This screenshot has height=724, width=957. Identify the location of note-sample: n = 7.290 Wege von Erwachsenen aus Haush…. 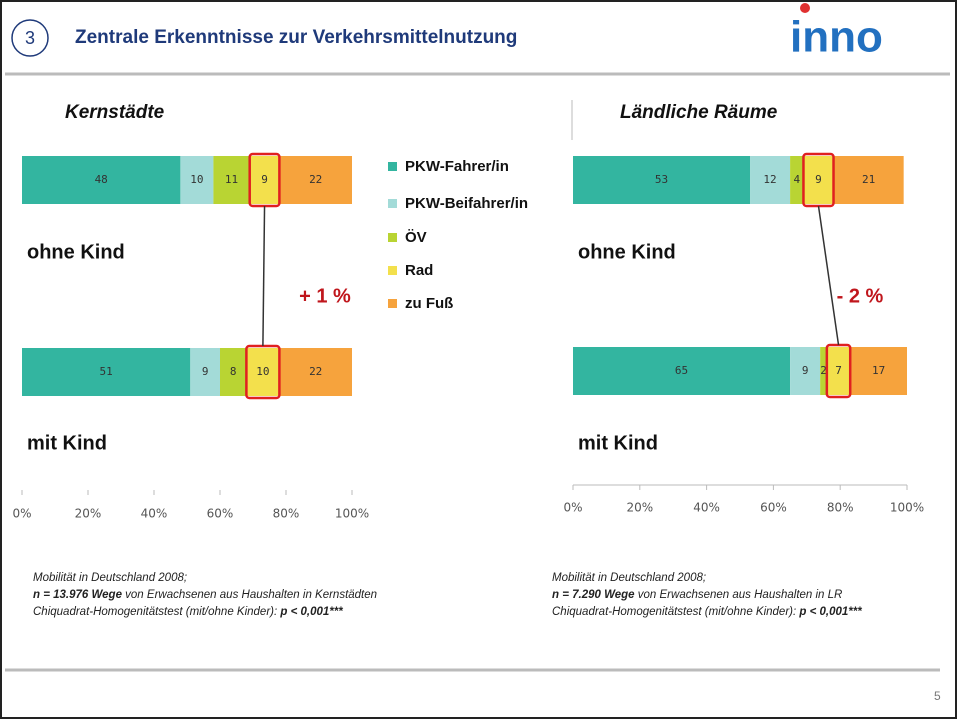
(697, 595).